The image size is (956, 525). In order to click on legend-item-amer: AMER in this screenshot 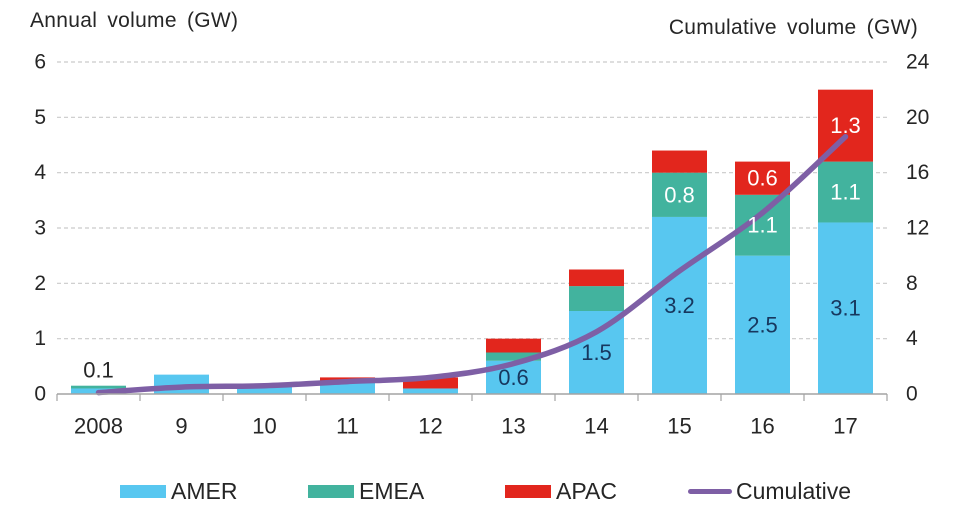, I will do `click(178, 491)`.